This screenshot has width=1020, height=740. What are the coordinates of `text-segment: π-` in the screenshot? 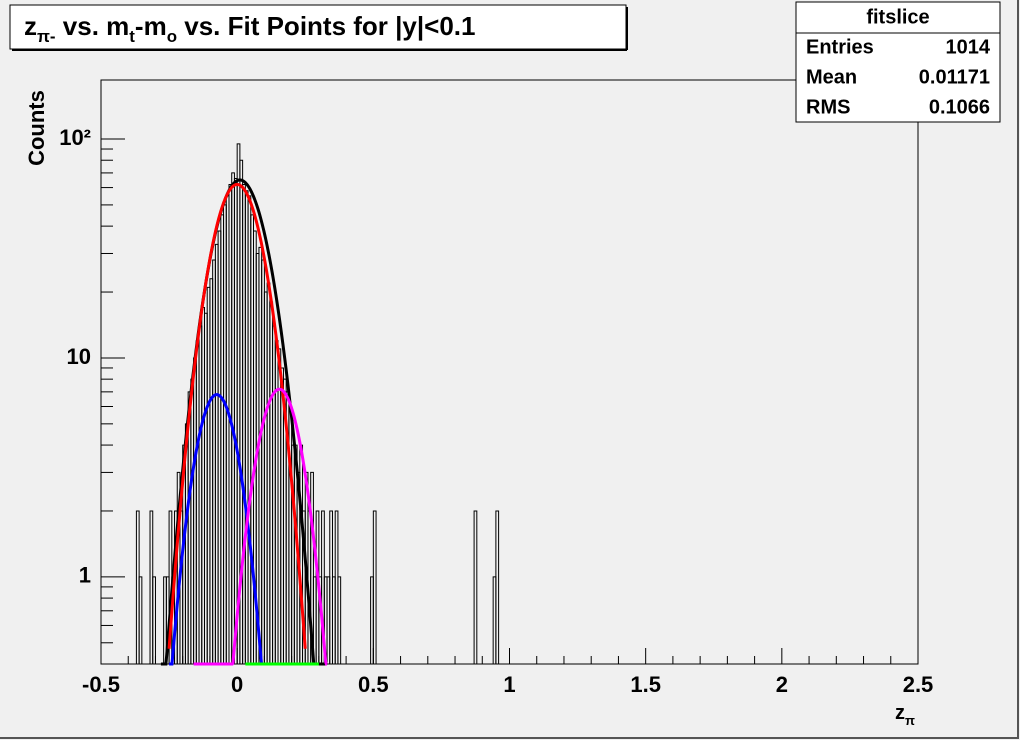 It's located at (46, 36).